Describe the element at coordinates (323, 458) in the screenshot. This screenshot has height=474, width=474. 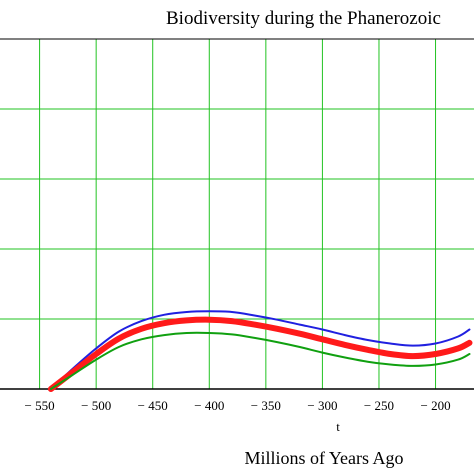
I see `x-axis-label: Millions of Years Ago` at that location.